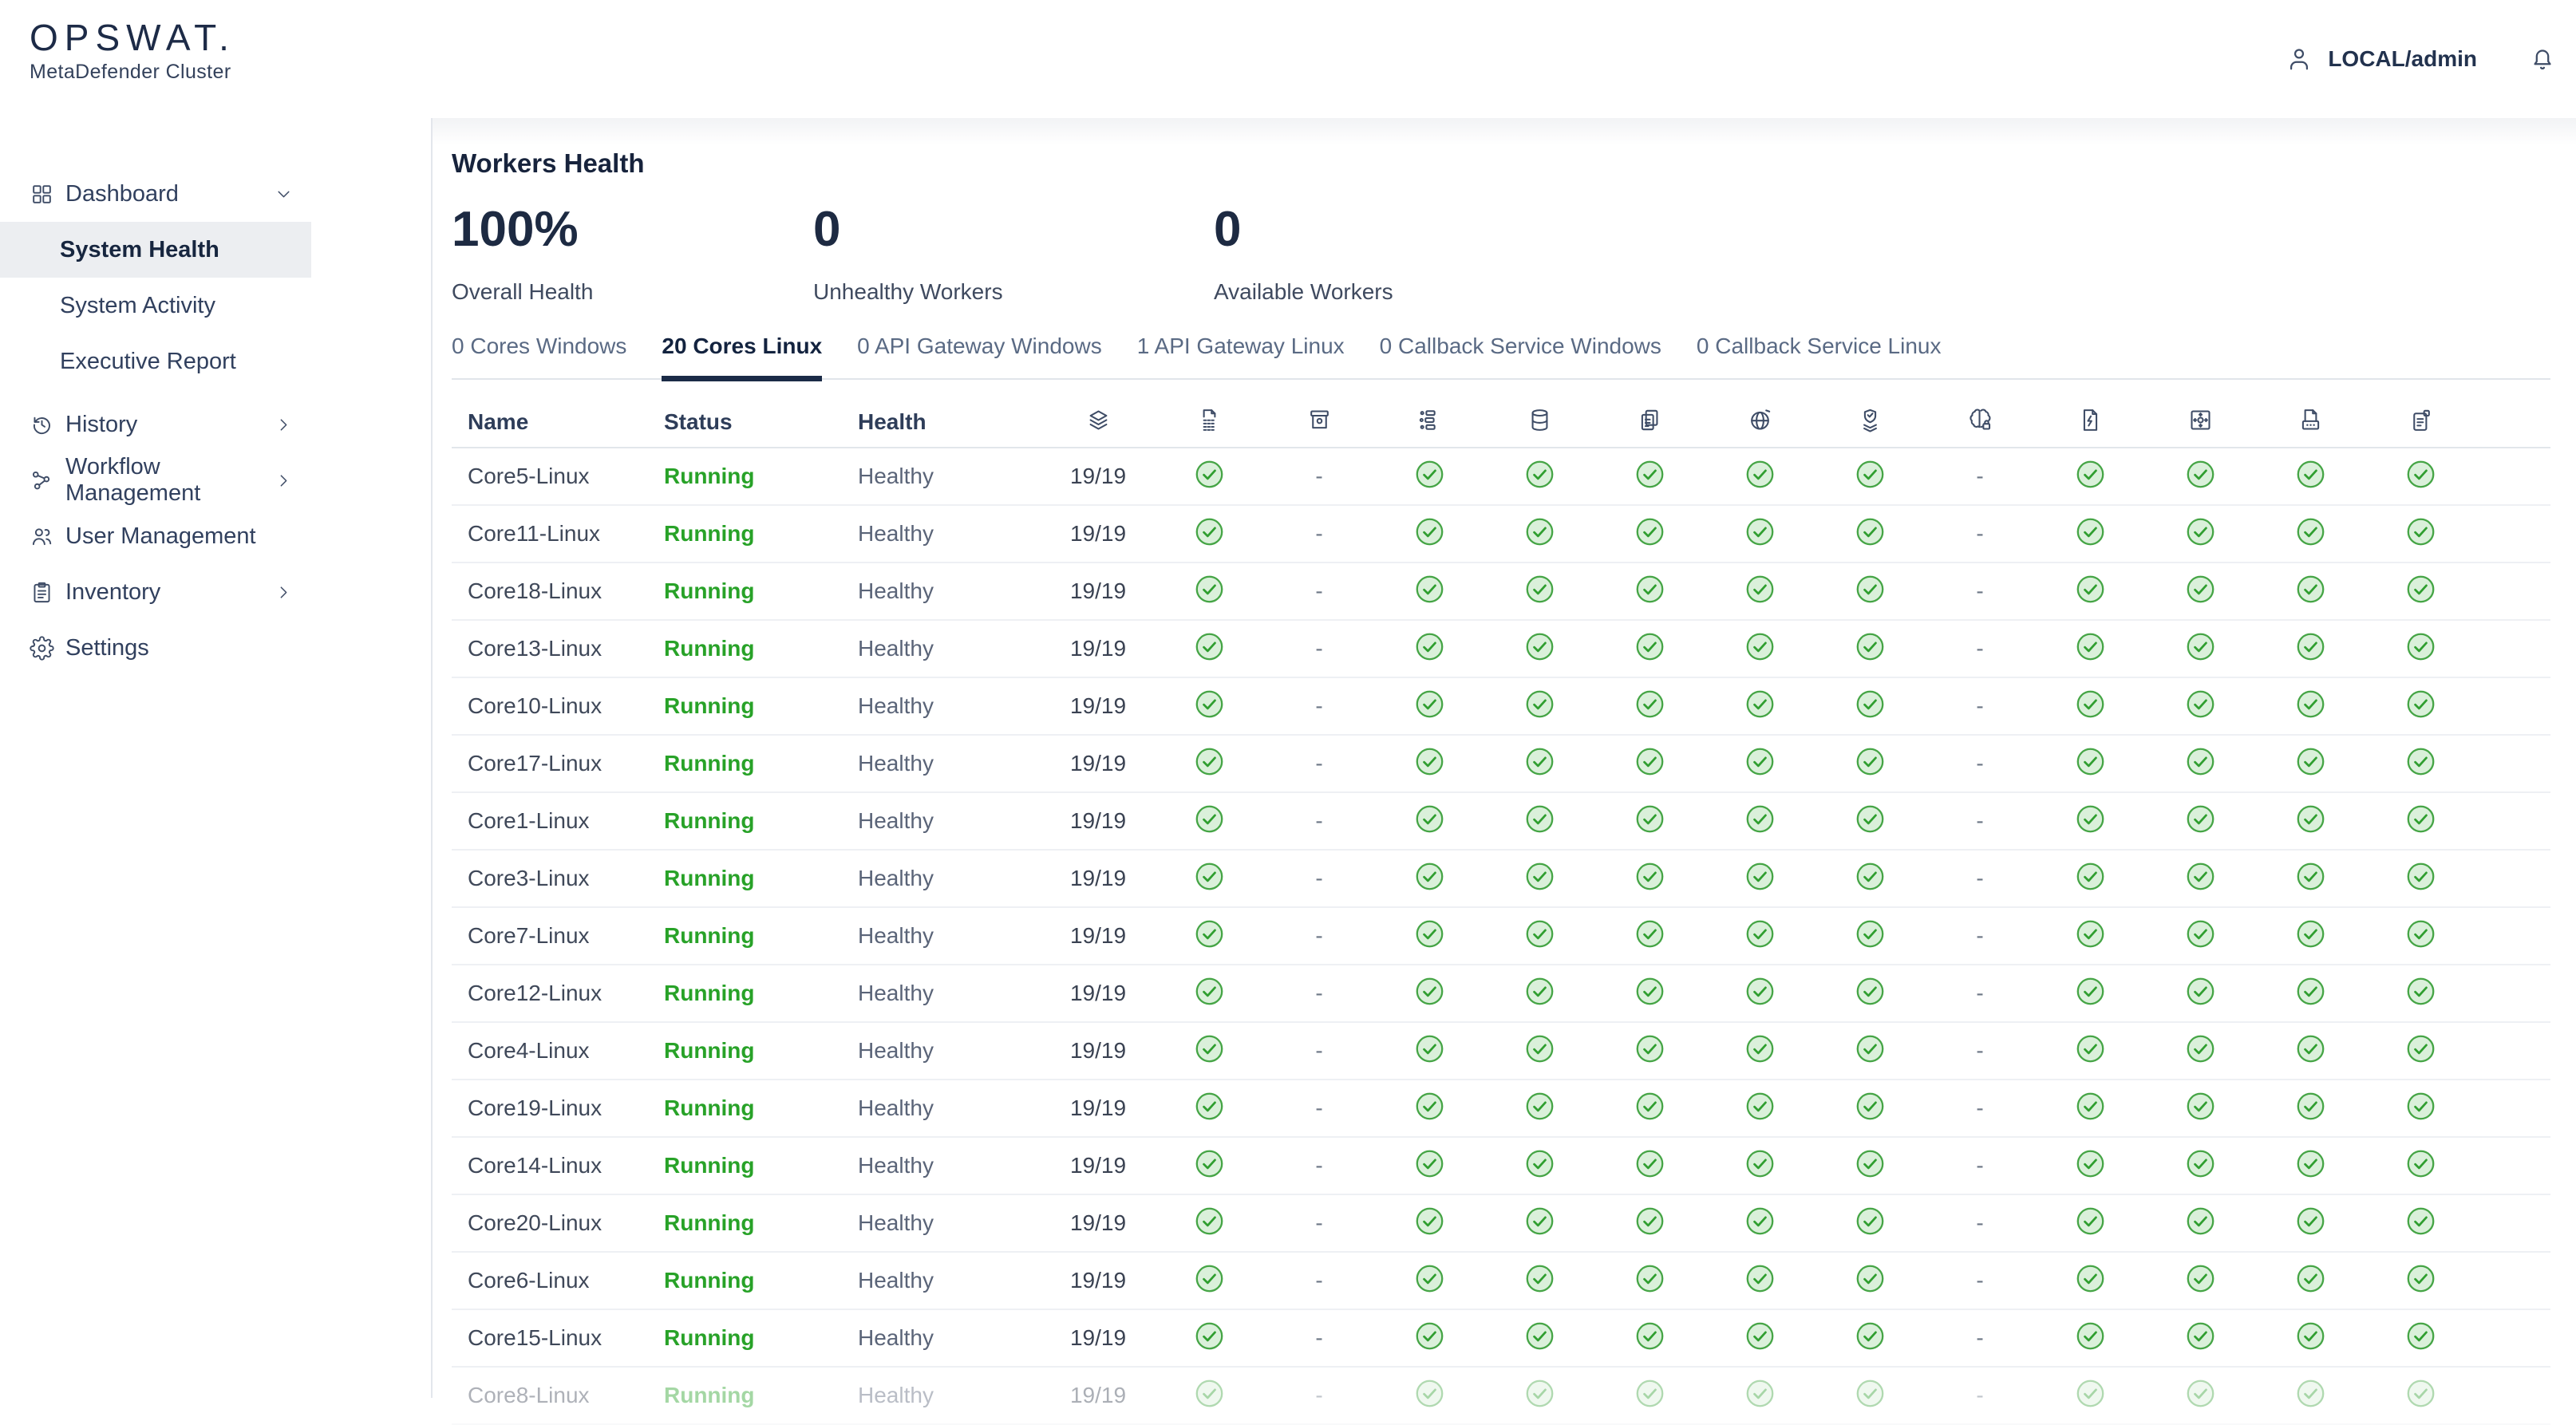  Describe the element at coordinates (155, 194) in the screenshot. I see `sidebar-item-dashboard: Dashboard` at that location.